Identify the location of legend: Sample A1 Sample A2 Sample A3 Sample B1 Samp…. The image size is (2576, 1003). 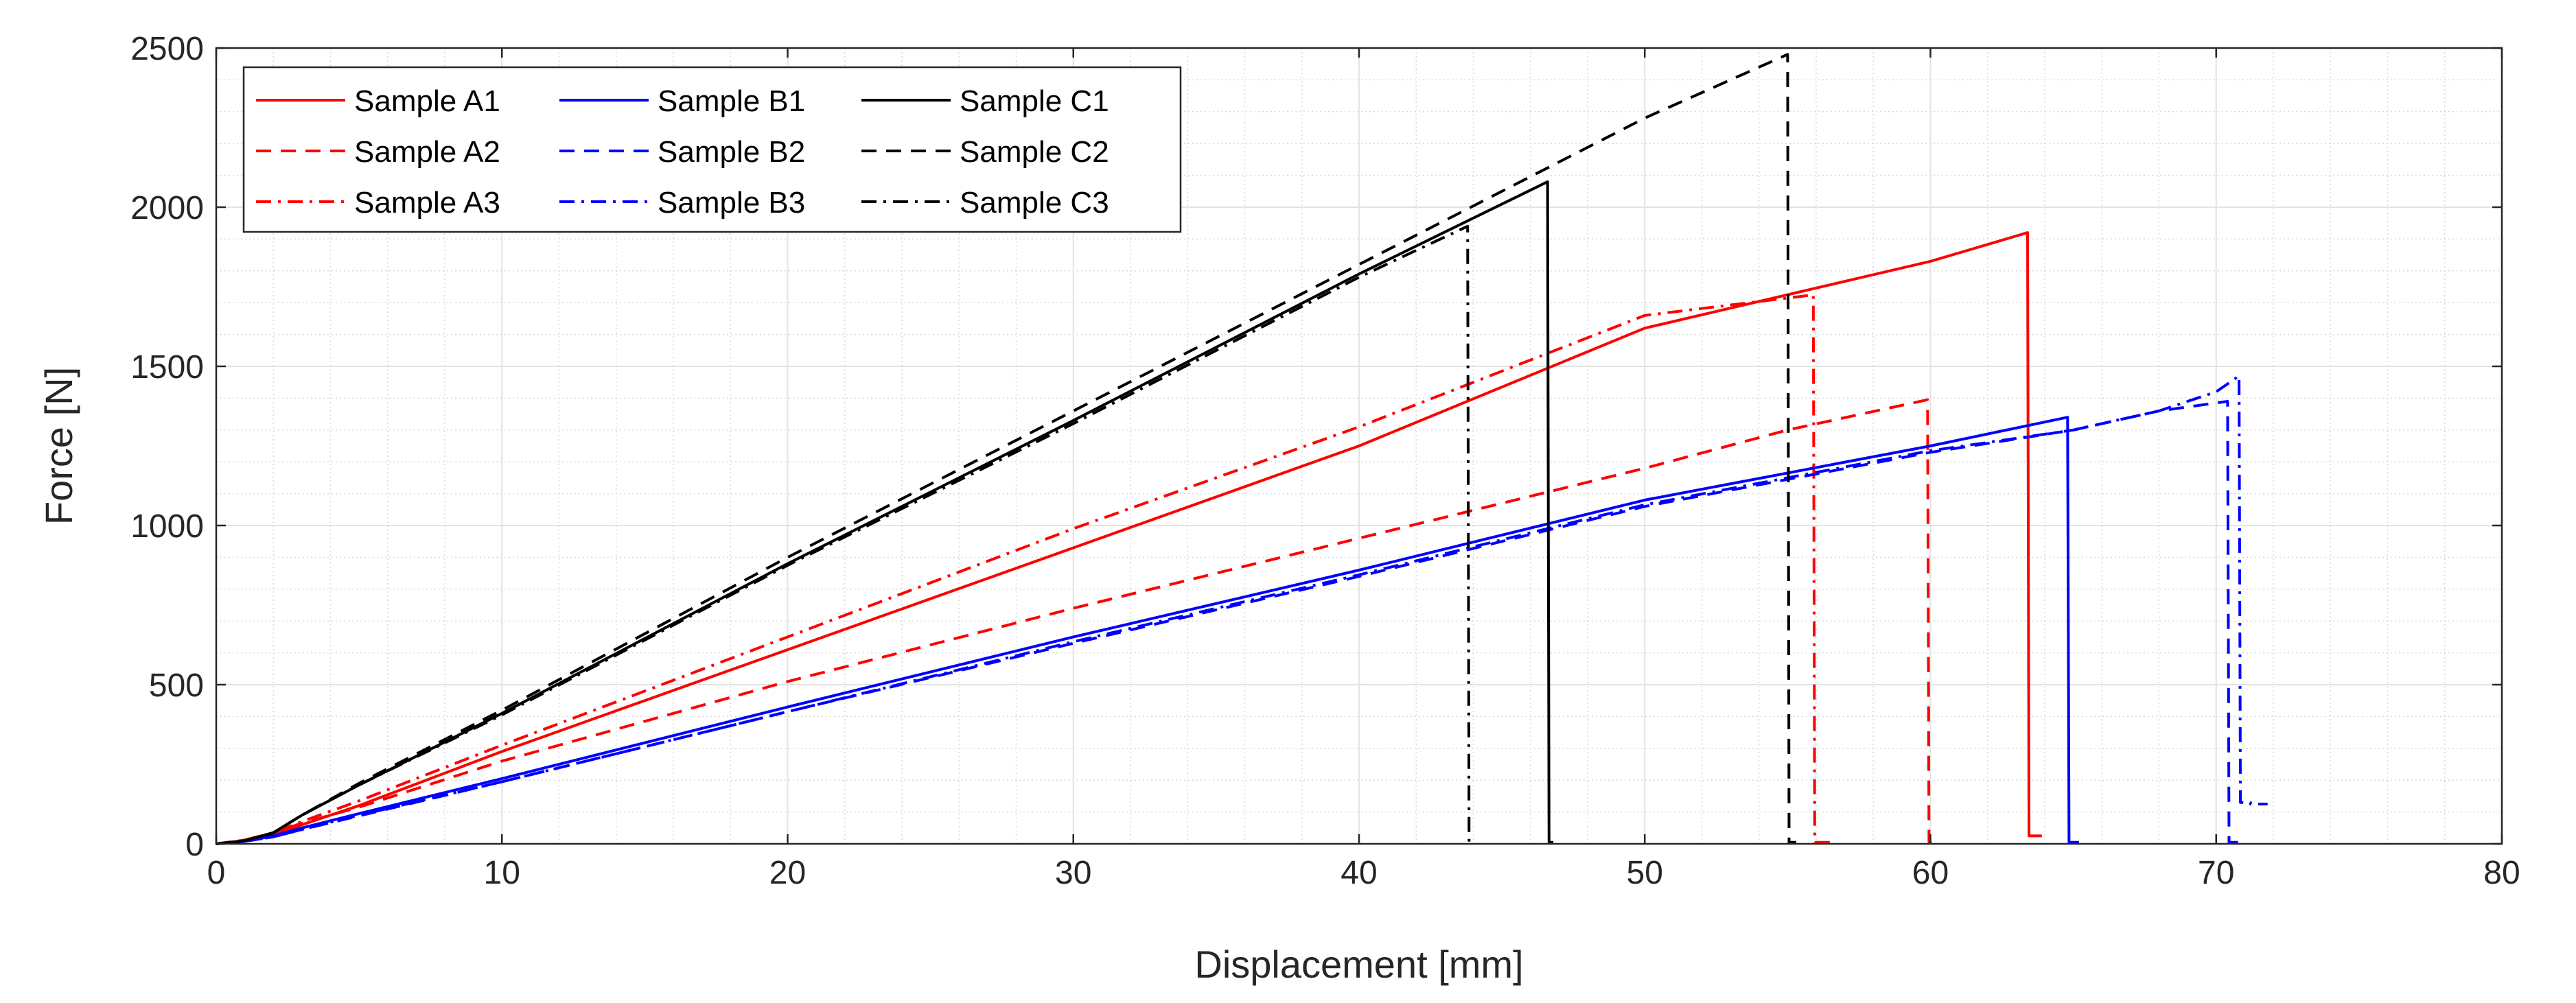
(712, 149).